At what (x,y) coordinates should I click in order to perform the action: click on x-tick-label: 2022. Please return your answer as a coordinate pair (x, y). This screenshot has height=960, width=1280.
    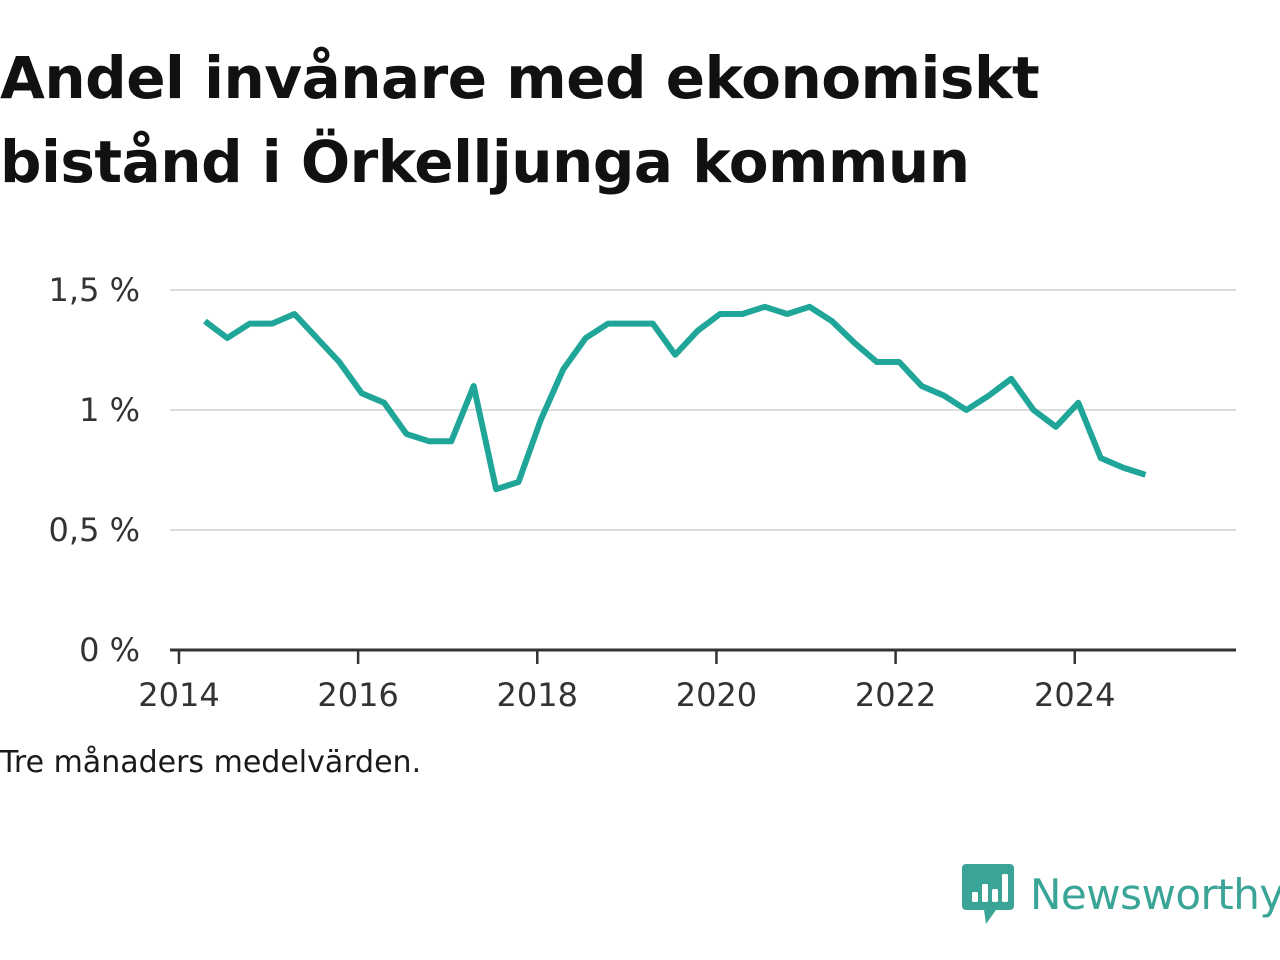
    Looking at the image, I should click on (895, 695).